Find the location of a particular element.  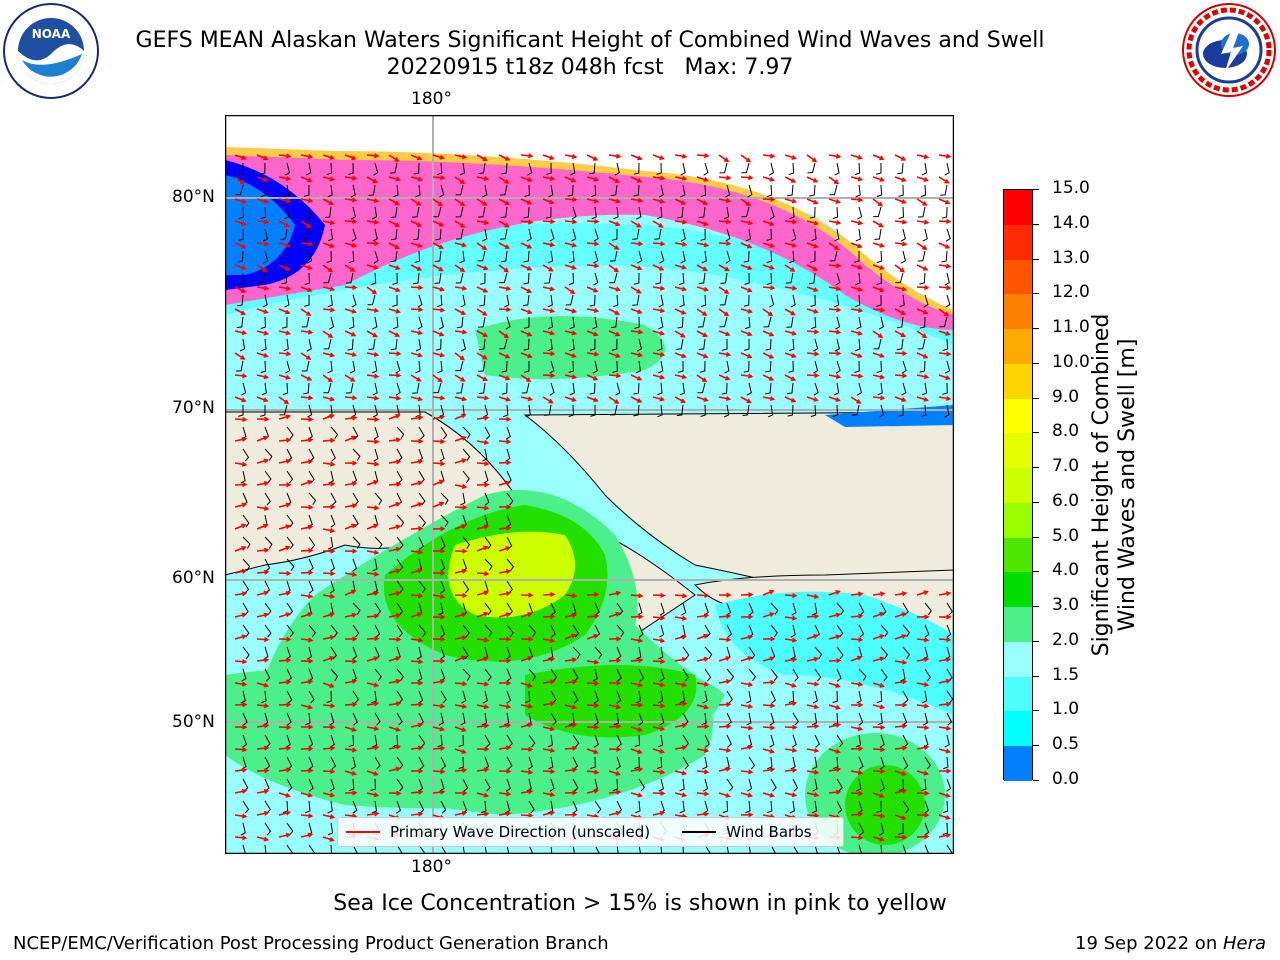

lat-label-70: 70°N is located at coordinates (193, 408).